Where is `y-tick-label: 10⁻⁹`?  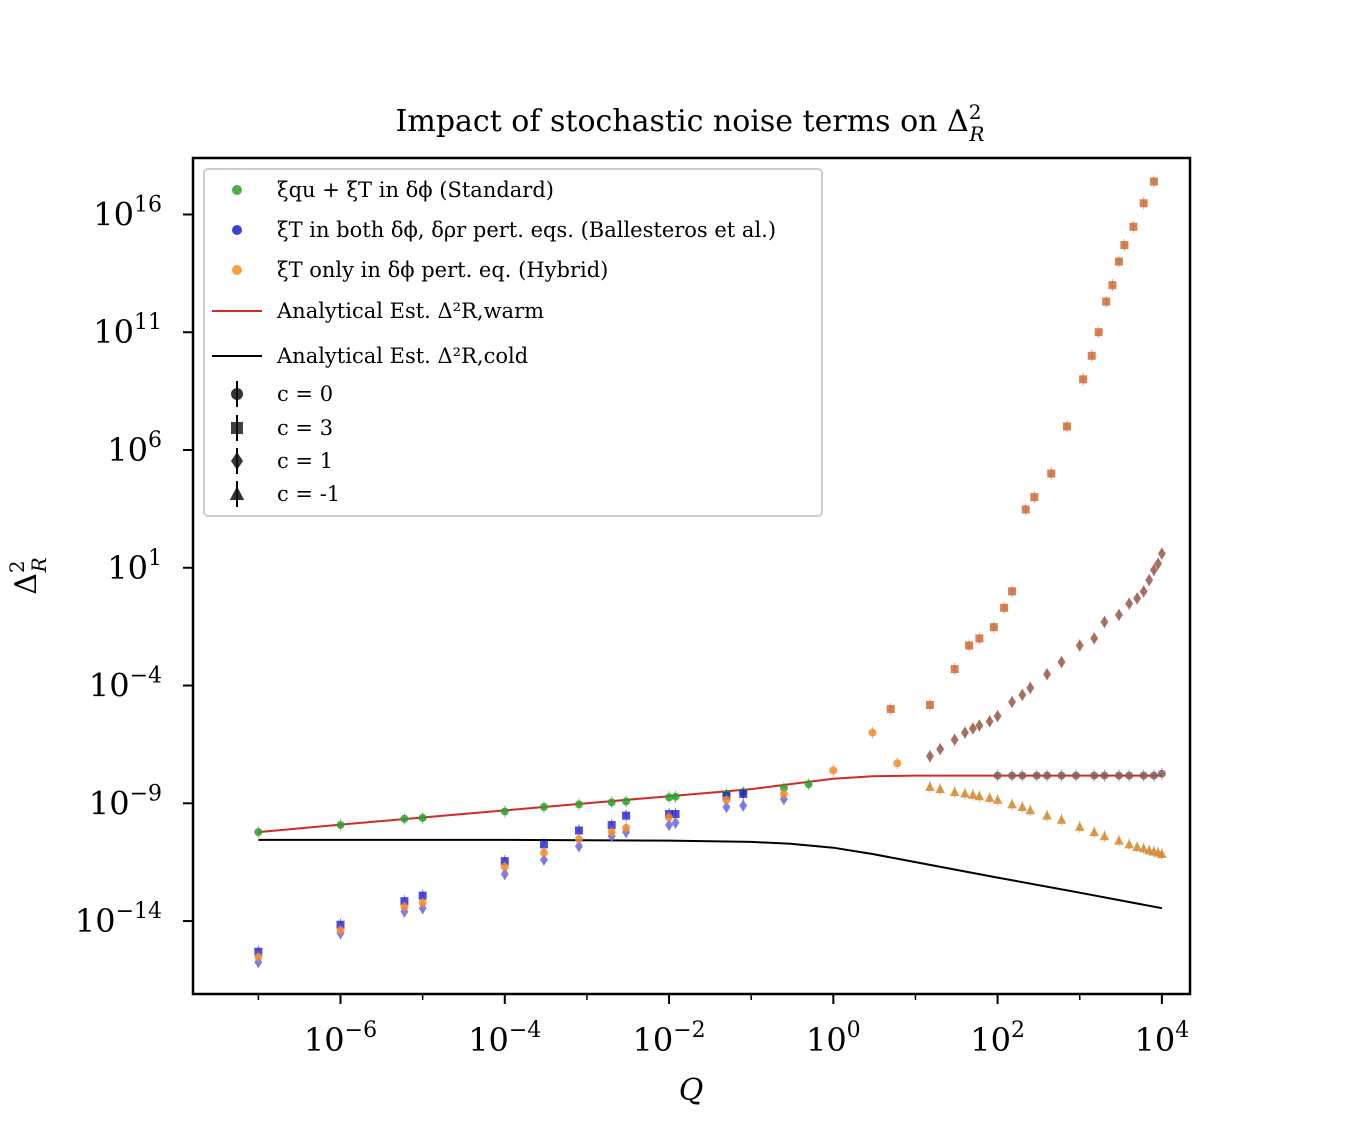 y-tick-label: 10⁻⁹ is located at coordinates (125, 801).